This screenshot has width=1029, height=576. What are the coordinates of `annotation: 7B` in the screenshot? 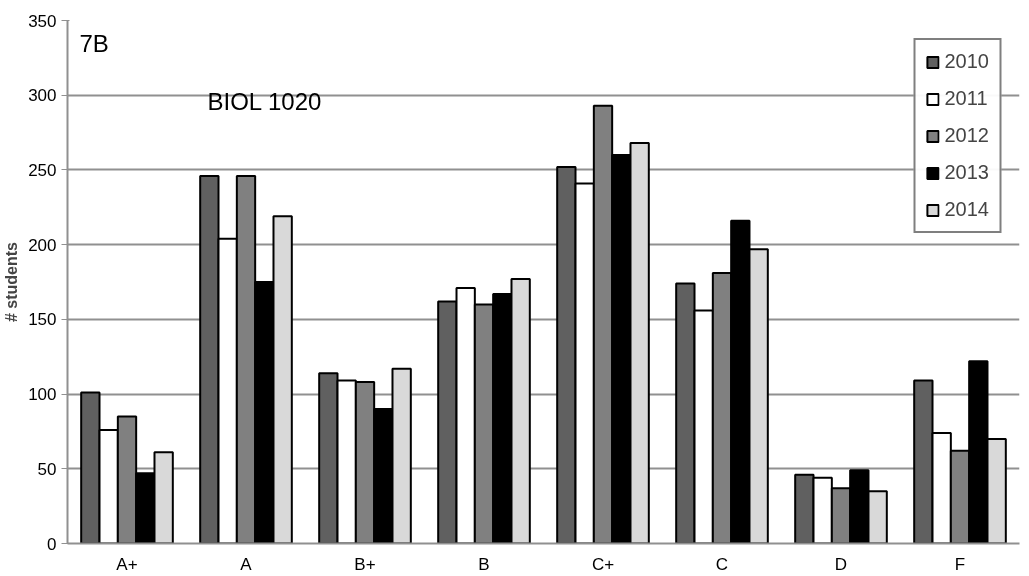 It's located at (94, 44).